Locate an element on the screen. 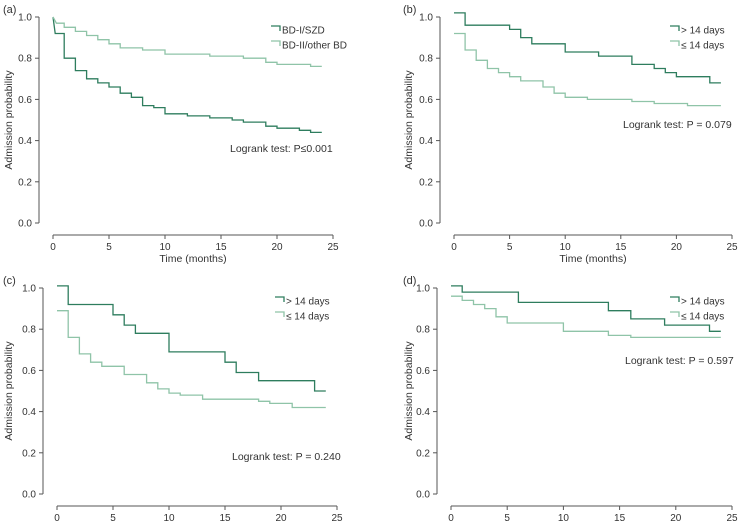  panel-label: (d) is located at coordinates (409, 281).